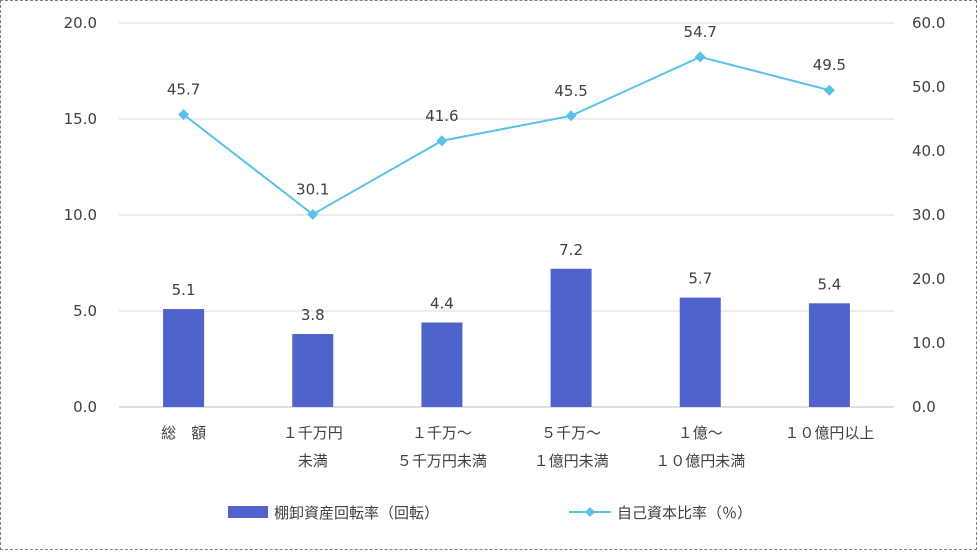 The image size is (977, 553). I want to click on legend-bar-swatch, so click(248, 512).